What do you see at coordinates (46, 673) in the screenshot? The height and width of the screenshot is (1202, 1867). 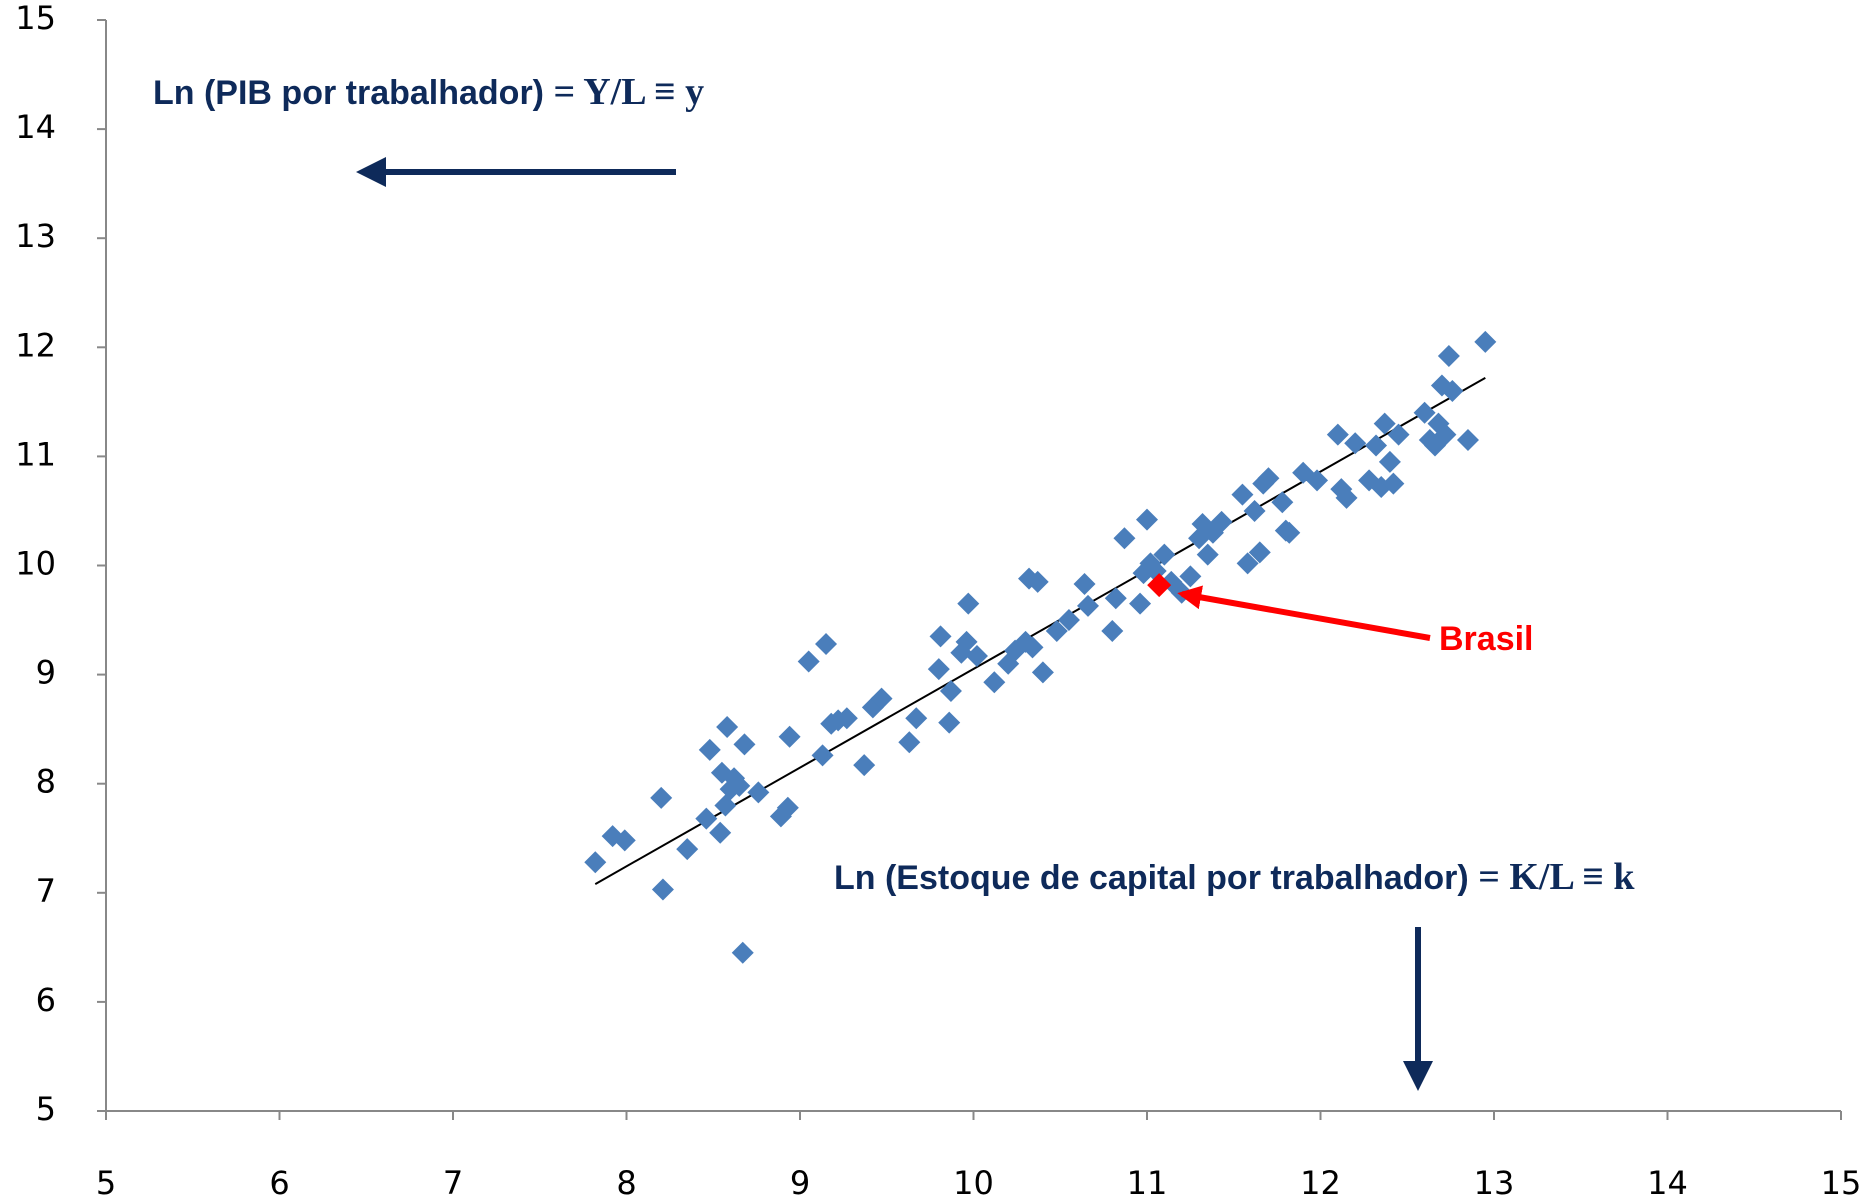 I see `y-tick-label: 9` at bounding box center [46, 673].